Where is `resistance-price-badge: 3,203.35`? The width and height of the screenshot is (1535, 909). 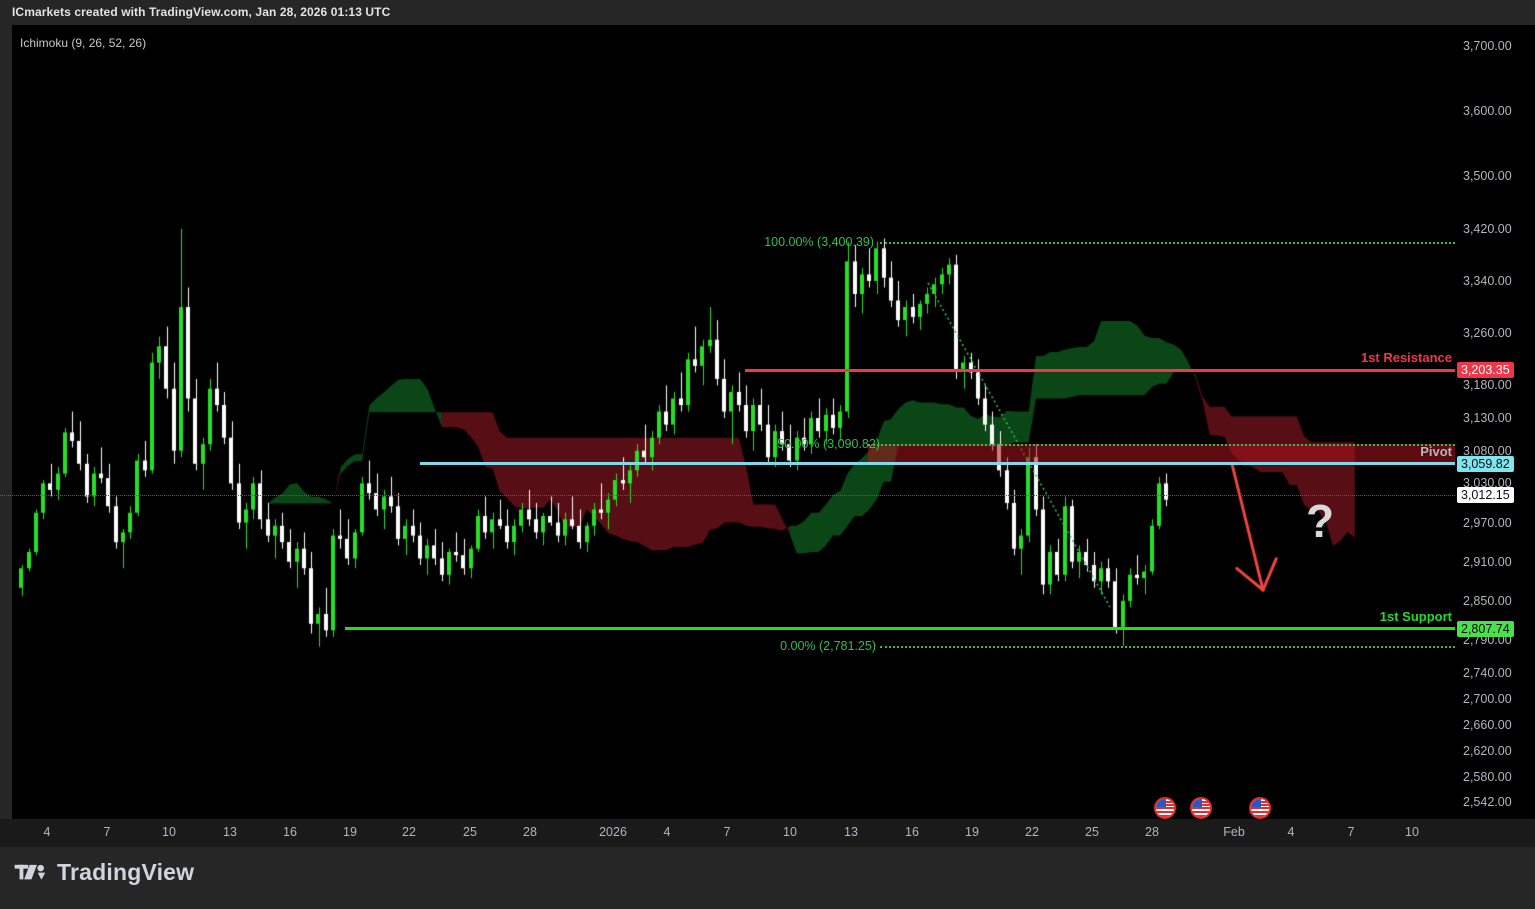 resistance-price-badge: 3,203.35 is located at coordinates (1485, 370).